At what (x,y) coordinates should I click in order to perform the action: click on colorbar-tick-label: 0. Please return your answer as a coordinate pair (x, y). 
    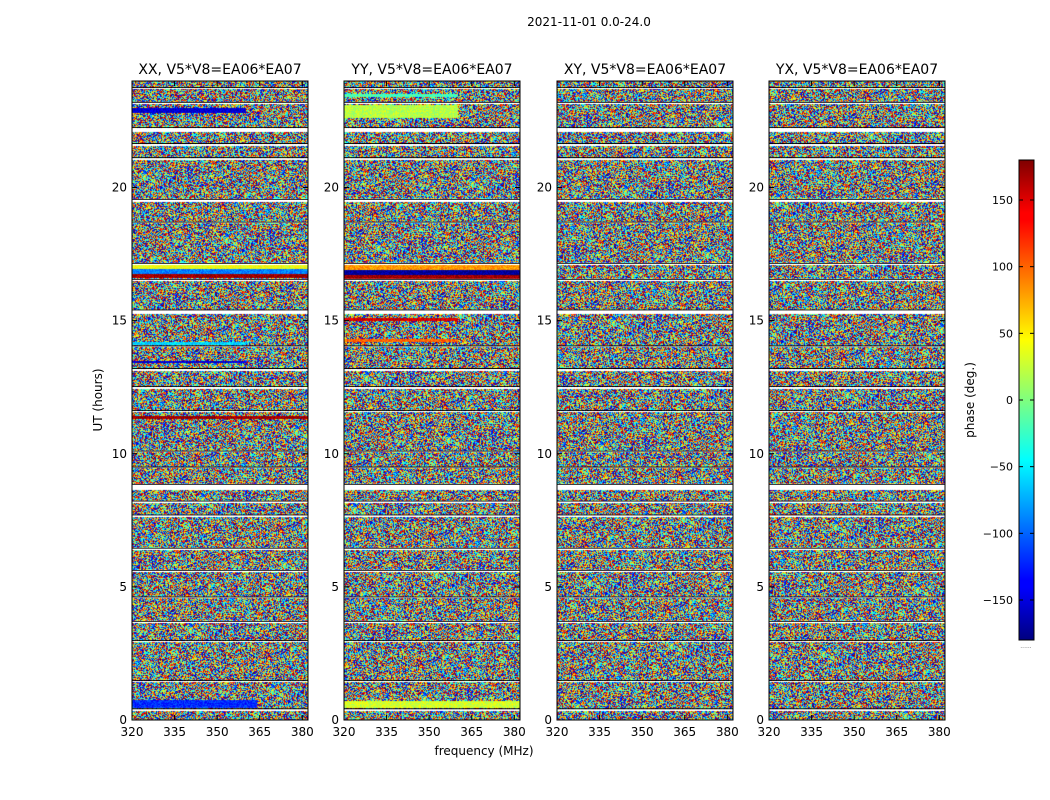
    Looking at the image, I should click on (1009, 400).